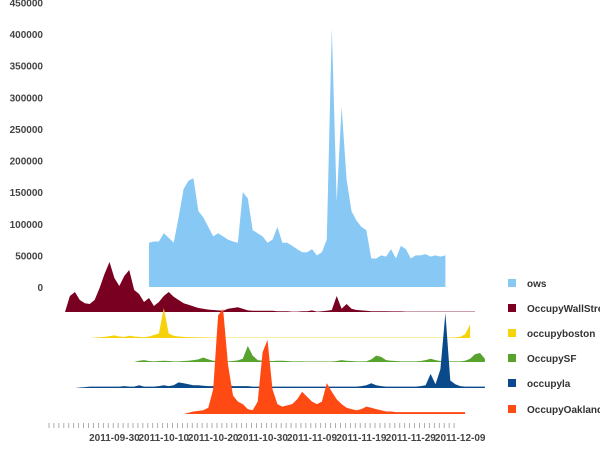  What do you see at coordinates (272, 323) in the screenshot?
I see `series-area-occupyboston` at bounding box center [272, 323].